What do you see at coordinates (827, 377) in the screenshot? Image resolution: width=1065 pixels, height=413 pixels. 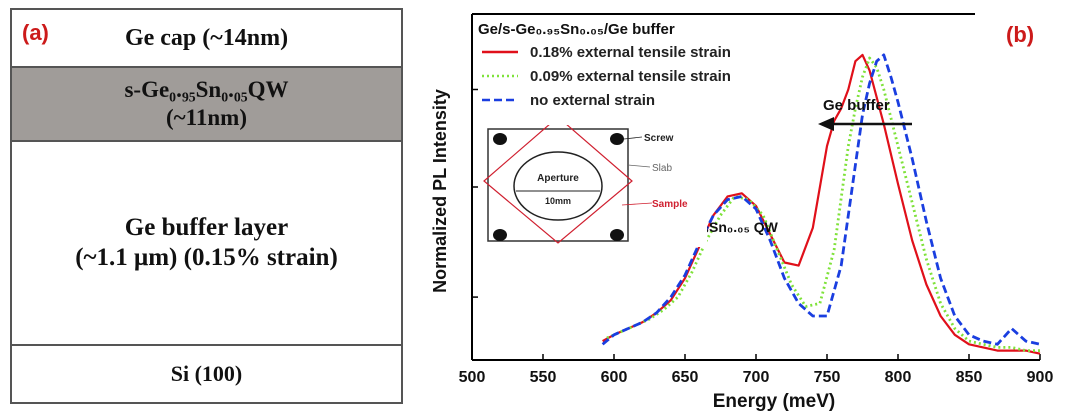 I see `x-tick-label: 750` at bounding box center [827, 377].